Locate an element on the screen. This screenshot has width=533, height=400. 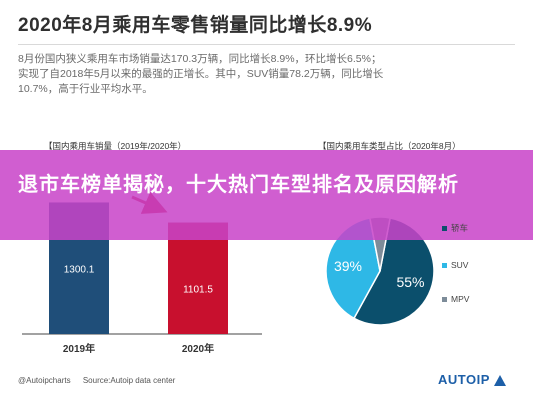
pie-value-label: 39% is located at coordinates (348, 266).